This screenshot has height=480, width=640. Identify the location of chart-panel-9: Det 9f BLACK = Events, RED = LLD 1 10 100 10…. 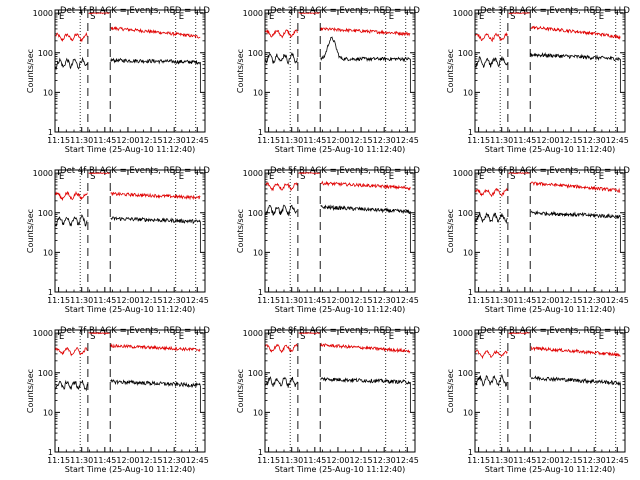
(538, 400).